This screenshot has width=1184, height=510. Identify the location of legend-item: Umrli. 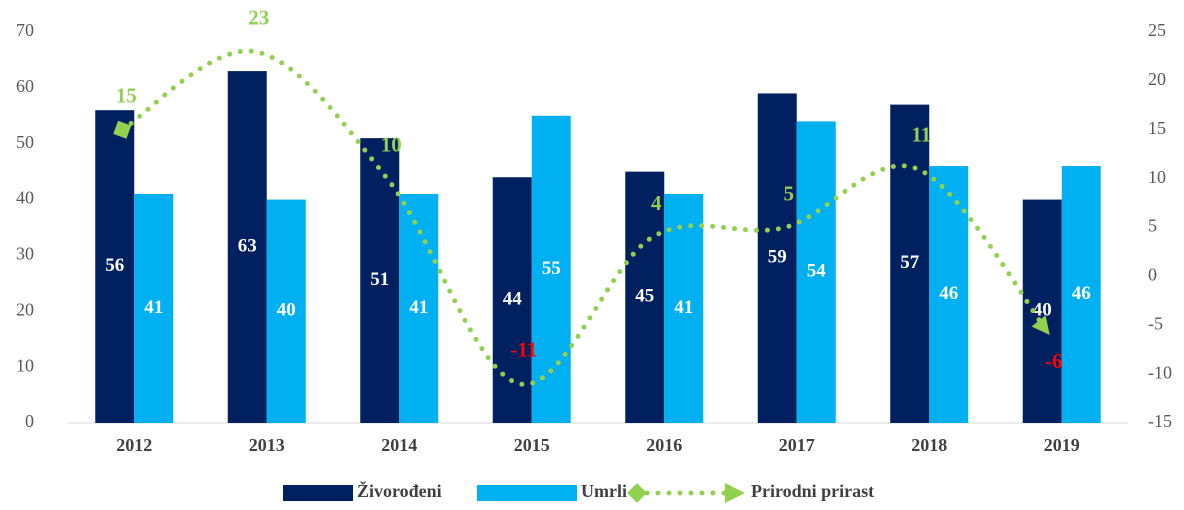
(552, 491).